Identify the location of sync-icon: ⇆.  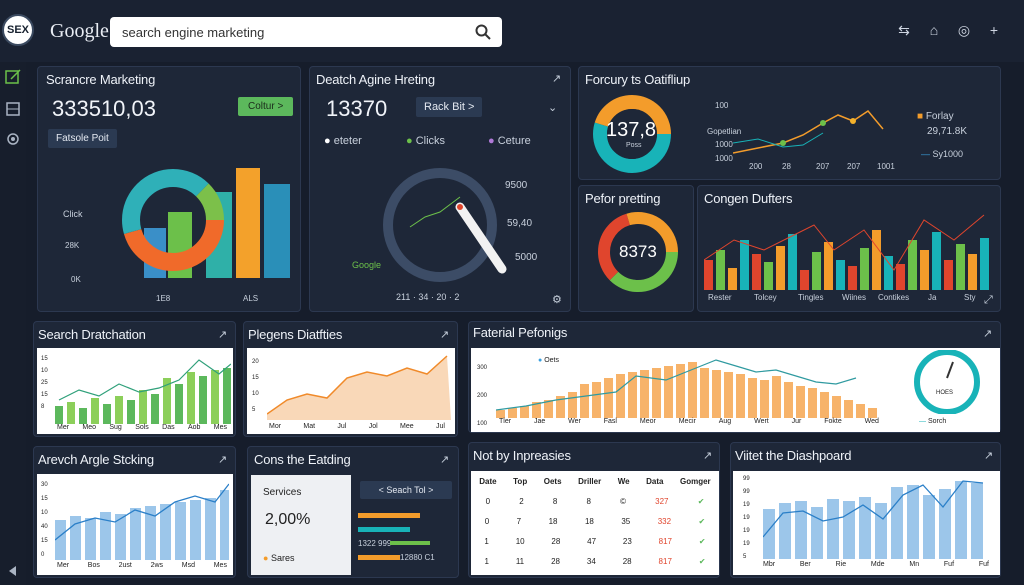
(904, 30).